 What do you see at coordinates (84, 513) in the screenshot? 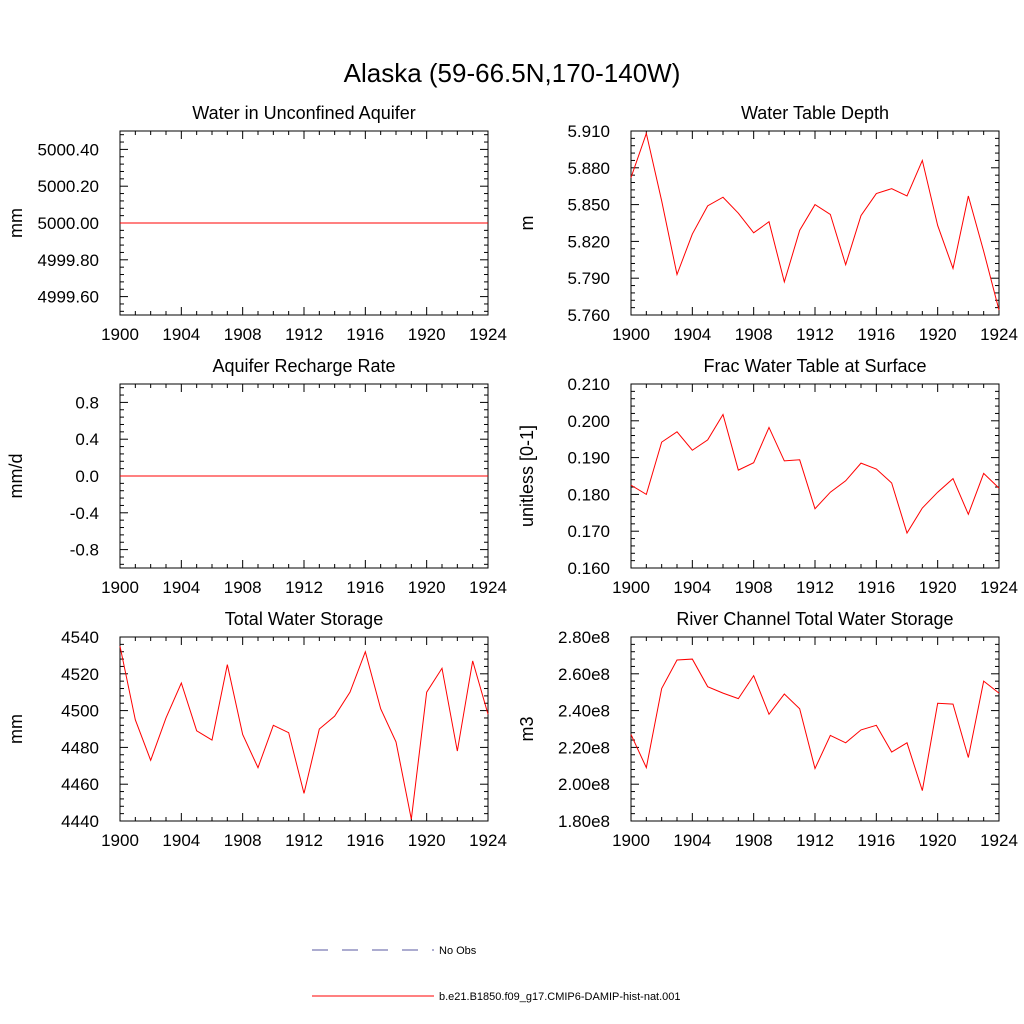
I see `y-tick-label: -0.4` at bounding box center [84, 513].